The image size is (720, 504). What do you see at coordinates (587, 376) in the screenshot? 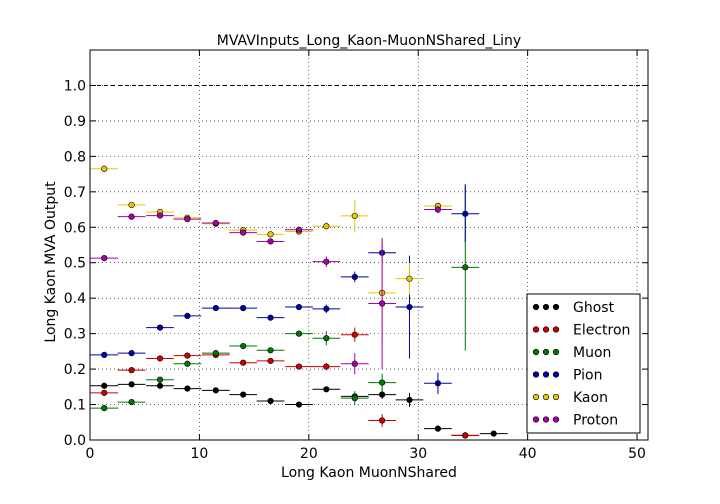
I see `legend-label: Pion` at bounding box center [587, 376].